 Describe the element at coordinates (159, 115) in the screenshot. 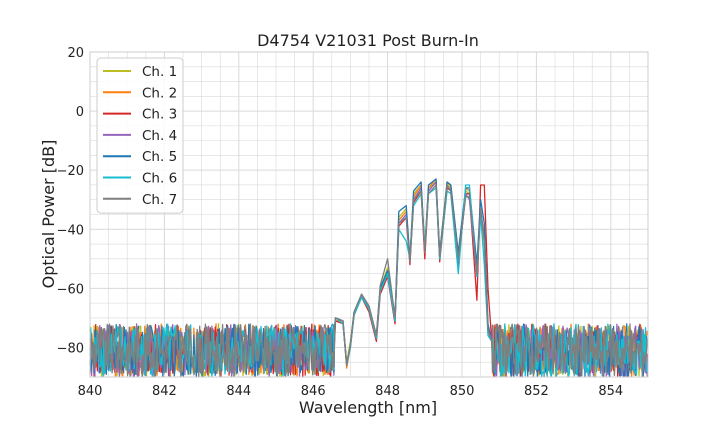

I see `legend-label: Ch. 3` at that location.